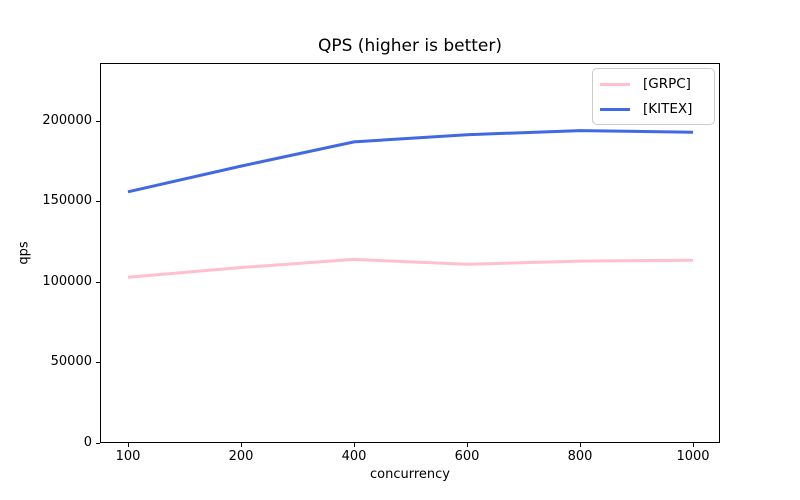  Describe the element at coordinates (128, 456) in the screenshot. I see `x-tick-label: 100` at that location.